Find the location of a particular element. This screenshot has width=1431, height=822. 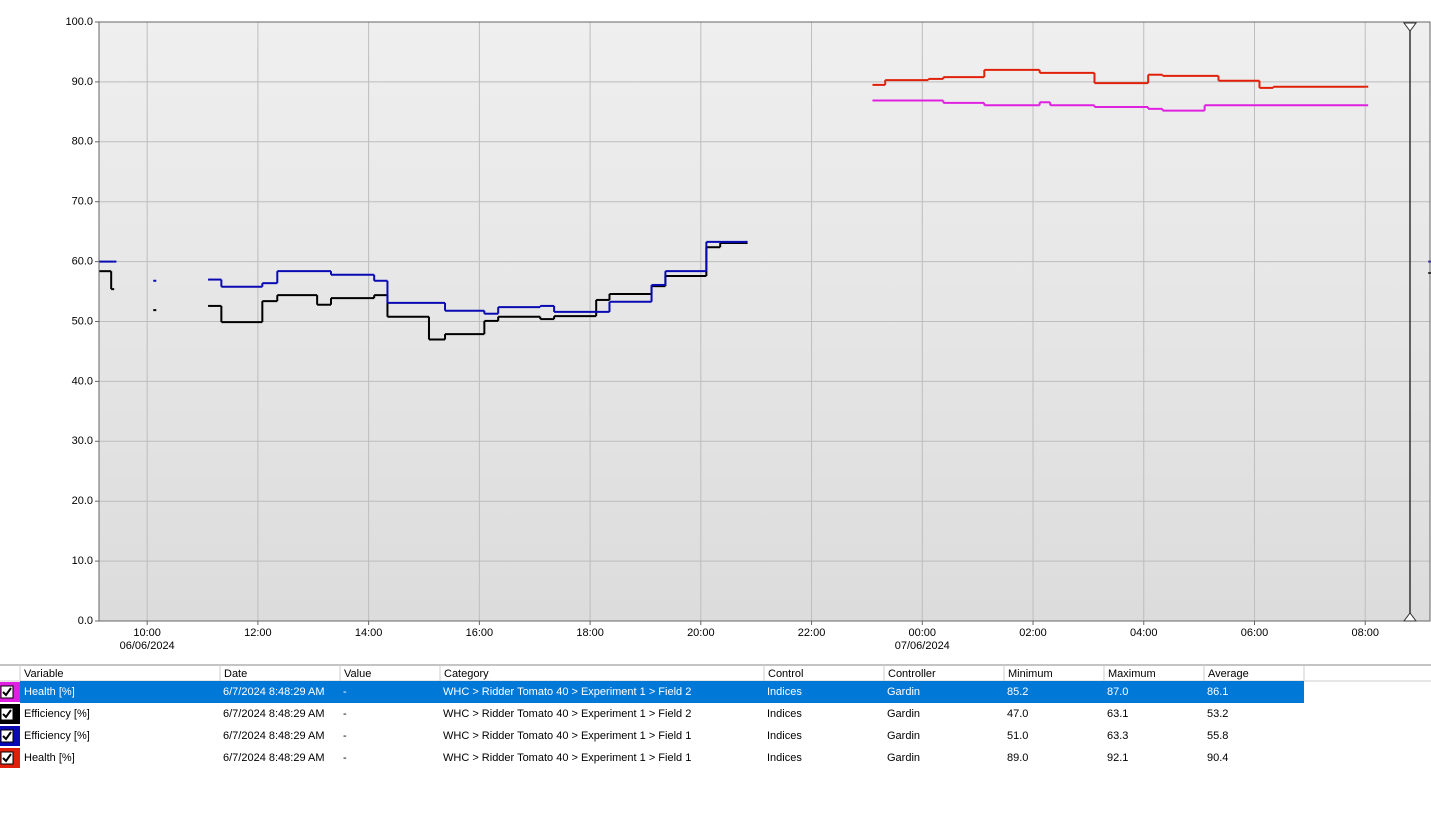

table-cell: 47.0 is located at coordinates (1017, 714).